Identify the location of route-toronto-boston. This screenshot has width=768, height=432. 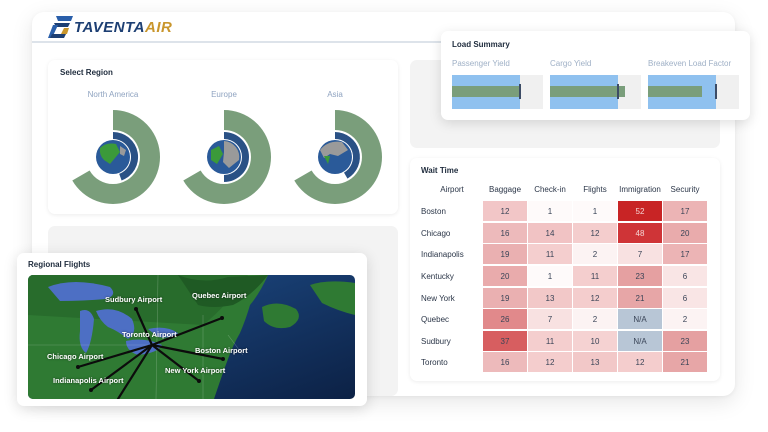
(187, 352).